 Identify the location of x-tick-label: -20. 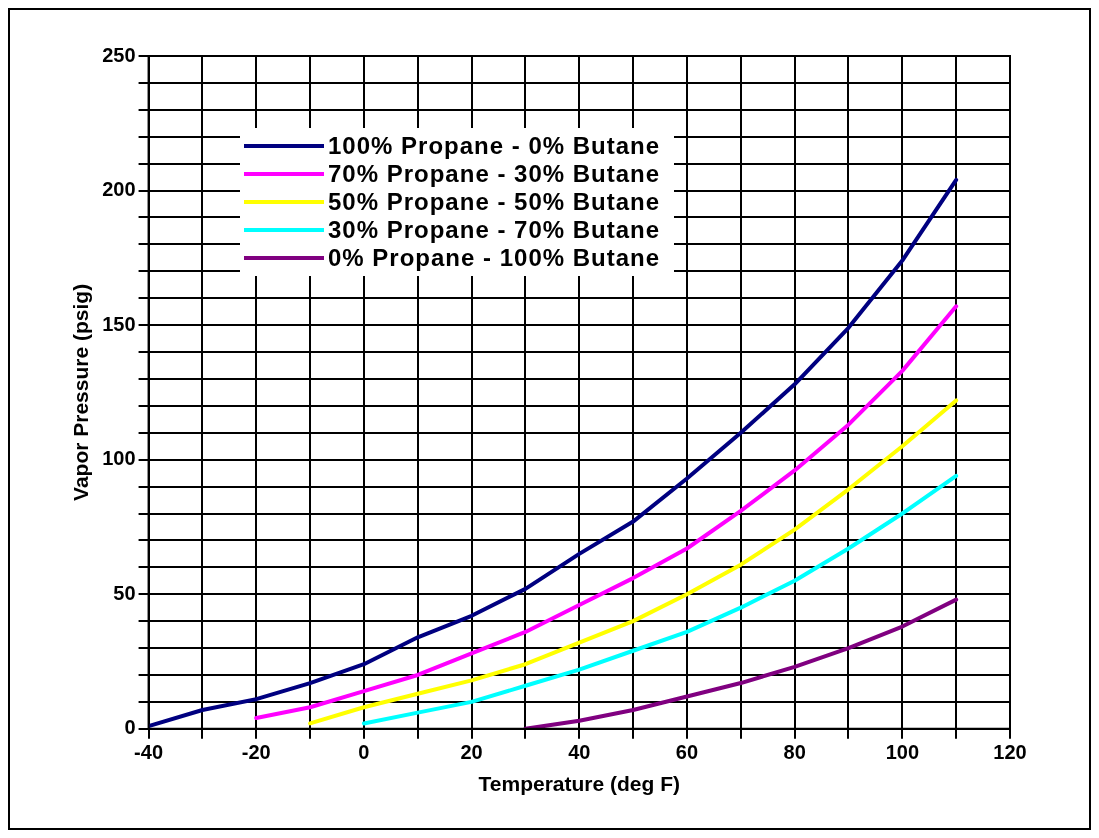
(256, 752).